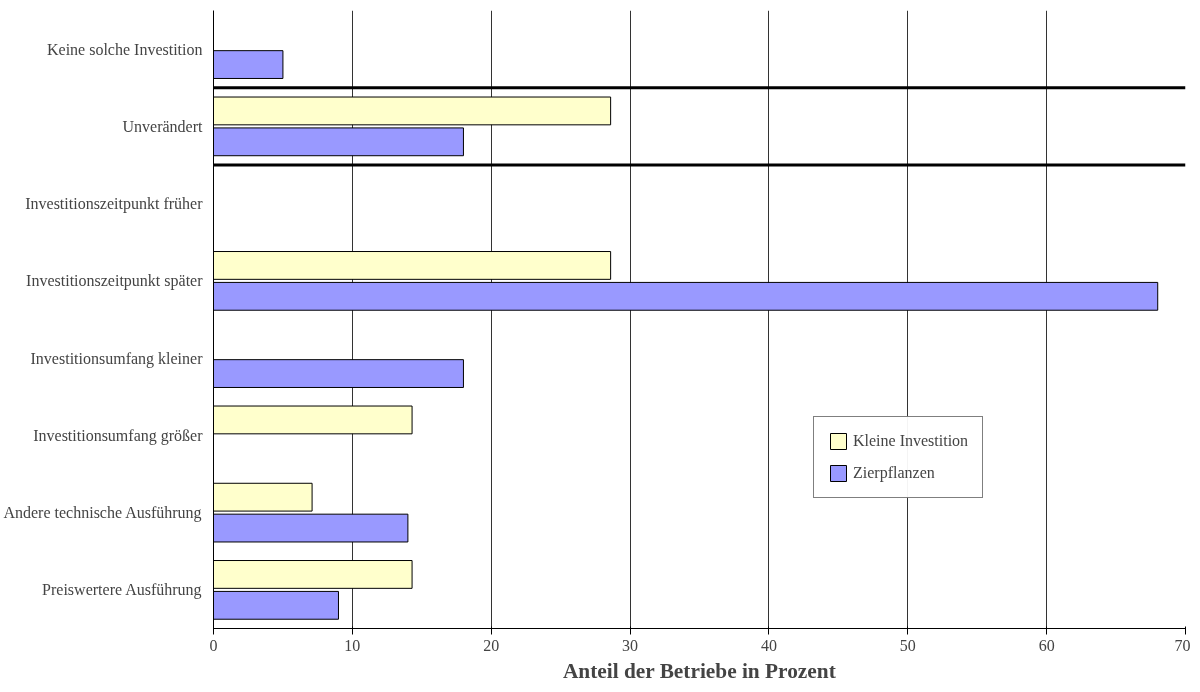  I want to click on x-tick-label: 10, so click(352, 645).